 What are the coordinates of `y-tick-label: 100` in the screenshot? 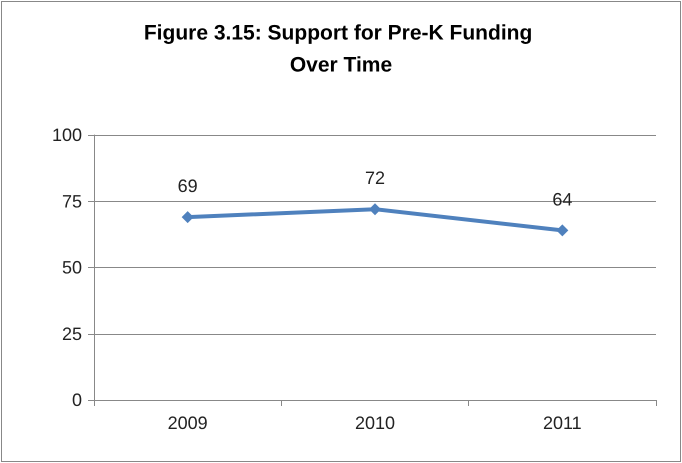 It's located at (67, 135).